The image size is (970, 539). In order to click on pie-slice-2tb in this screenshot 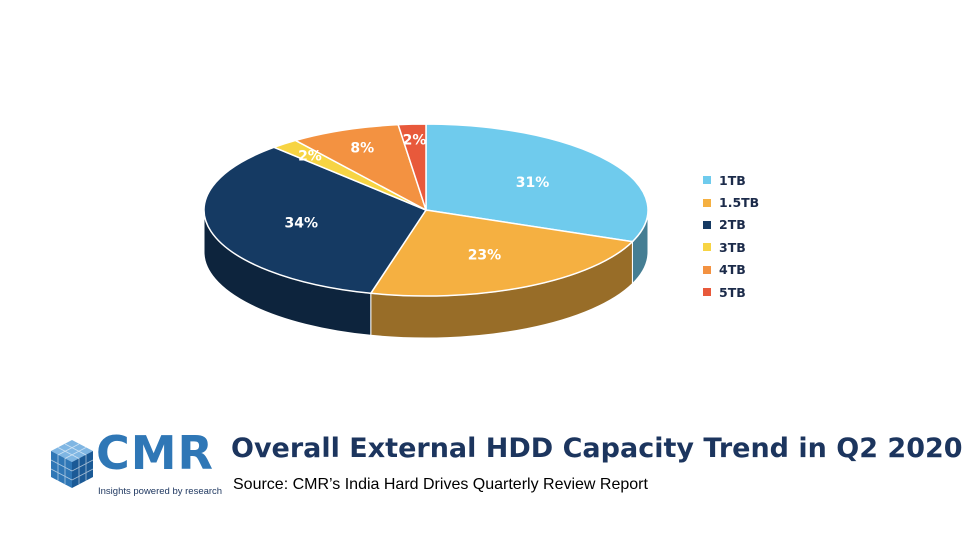, I will do `click(315, 220)`.